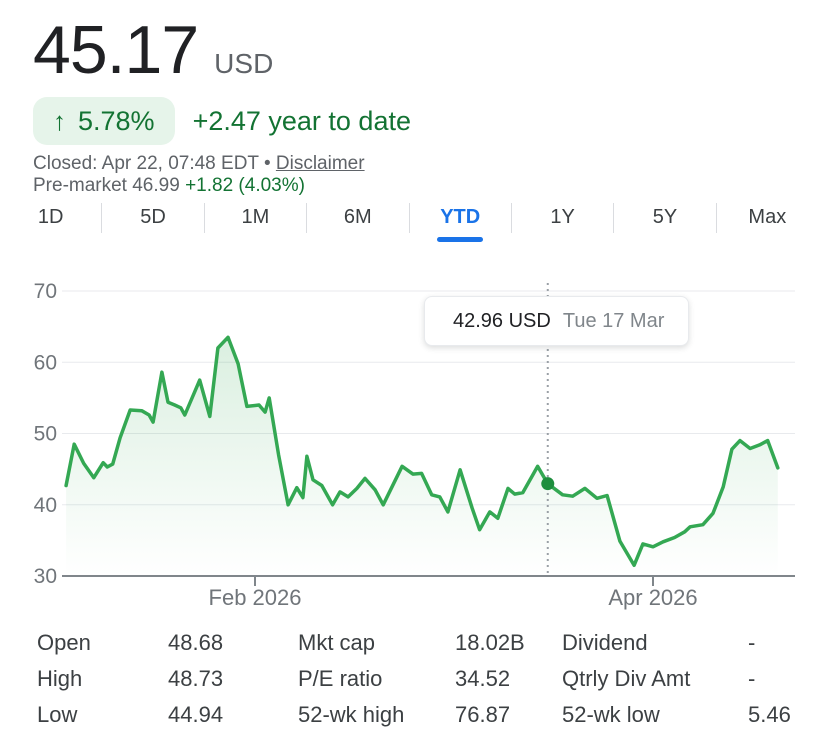 The image size is (818, 744). What do you see at coordinates (483, 678) in the screenshot?
I see `stat-value: 34.52` at bounding box center [483, 678].